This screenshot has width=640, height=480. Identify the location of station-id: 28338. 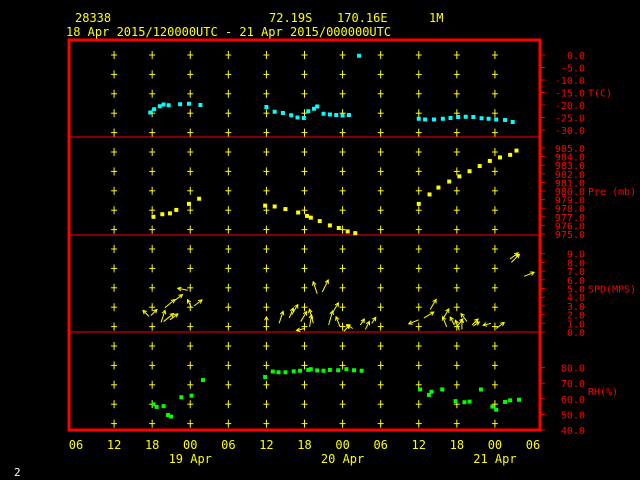
(93, 18).